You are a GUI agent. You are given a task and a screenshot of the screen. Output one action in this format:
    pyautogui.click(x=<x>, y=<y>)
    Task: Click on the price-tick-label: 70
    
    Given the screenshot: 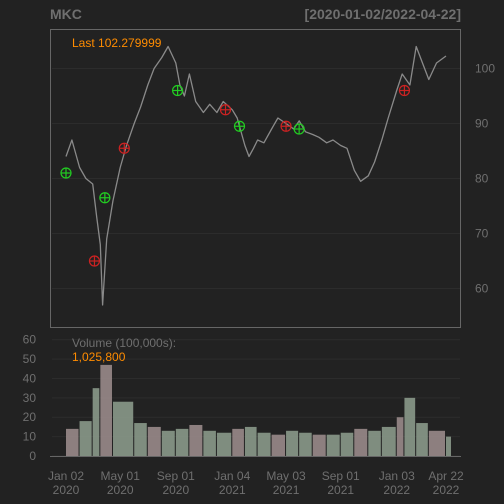 What is the action you would take?
    pyautogui.click(x=482, y=234)
    